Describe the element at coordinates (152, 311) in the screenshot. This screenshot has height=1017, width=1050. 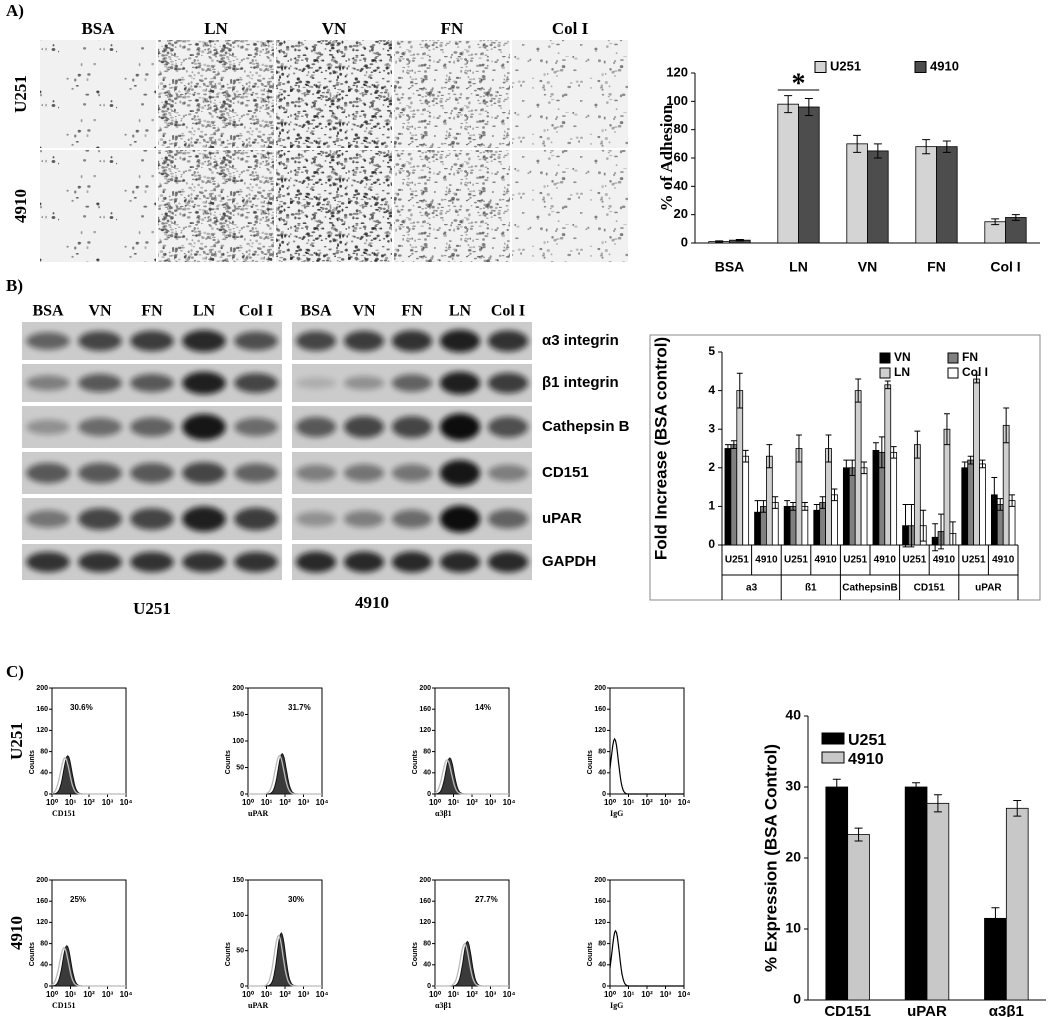
I see `lane-label: FN` at that location.